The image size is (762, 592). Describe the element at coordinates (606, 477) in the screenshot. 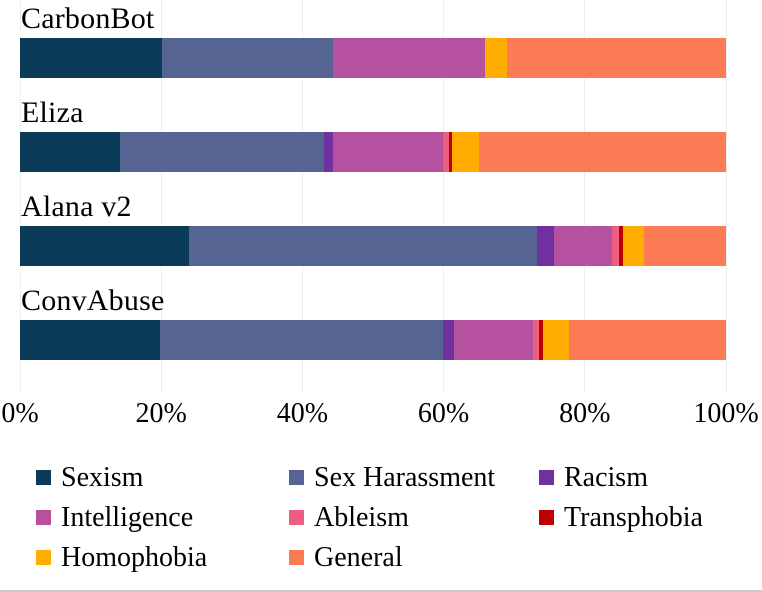

I see `legend-label-racism: Racism` at that location.